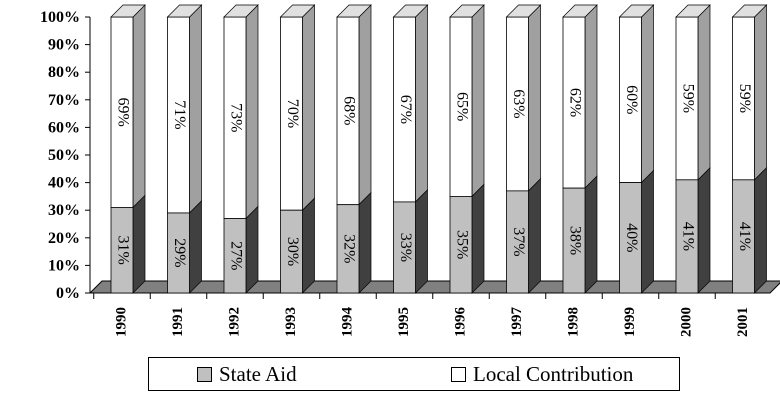 This screenshot has width=780, height=399. Describe the element at coordinates (64, 265) in the screenshot. I see `y-tick-label: 10%` at that location.